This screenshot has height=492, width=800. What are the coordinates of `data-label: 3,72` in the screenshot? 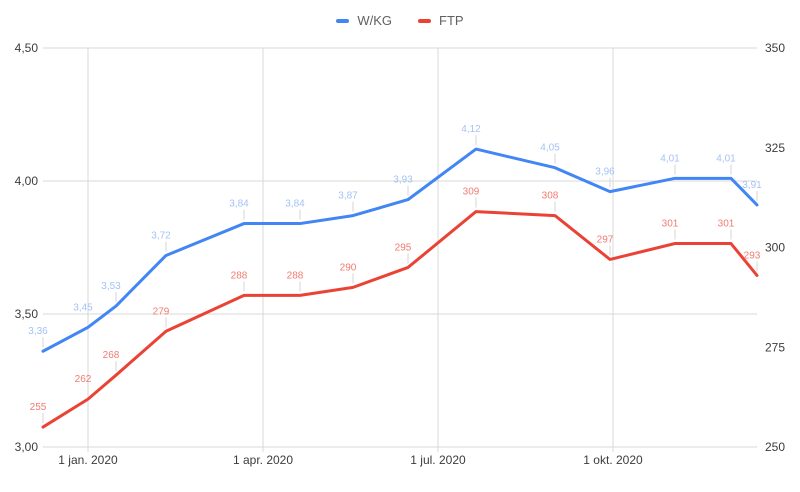 It's located at (161, 235).